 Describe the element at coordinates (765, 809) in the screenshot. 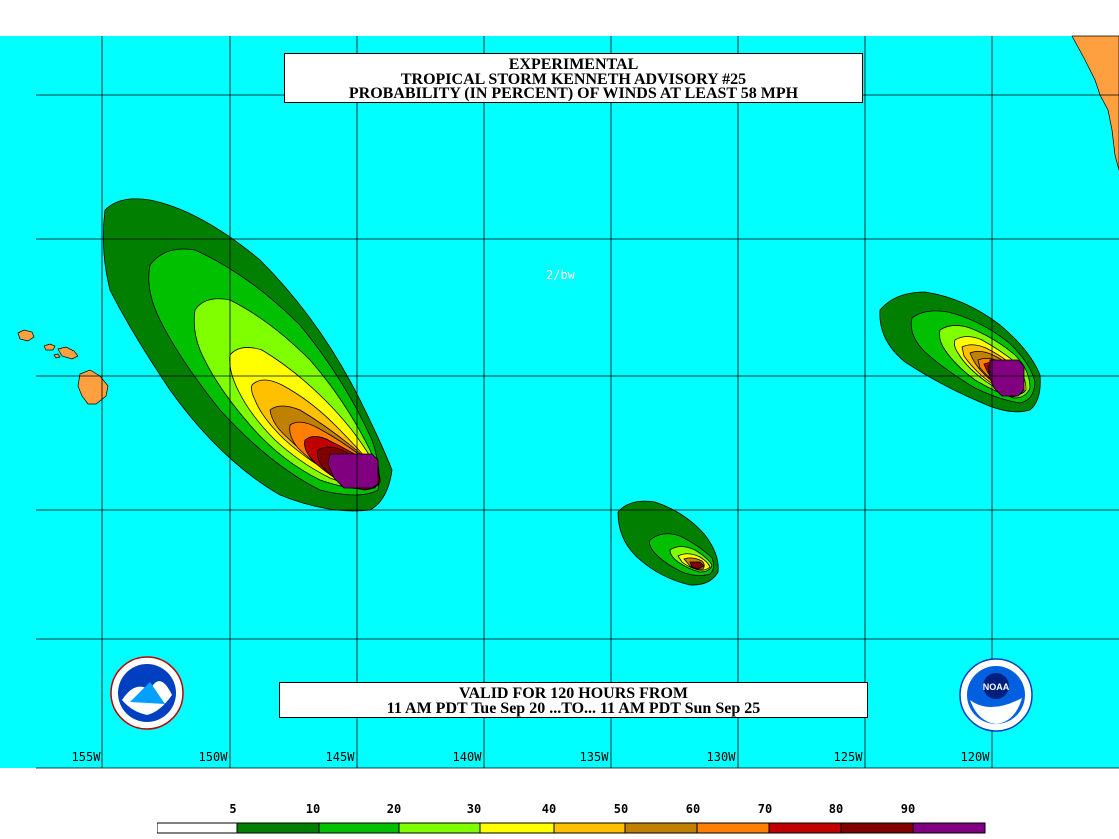

I see `legend-label-70: 70` at that location.